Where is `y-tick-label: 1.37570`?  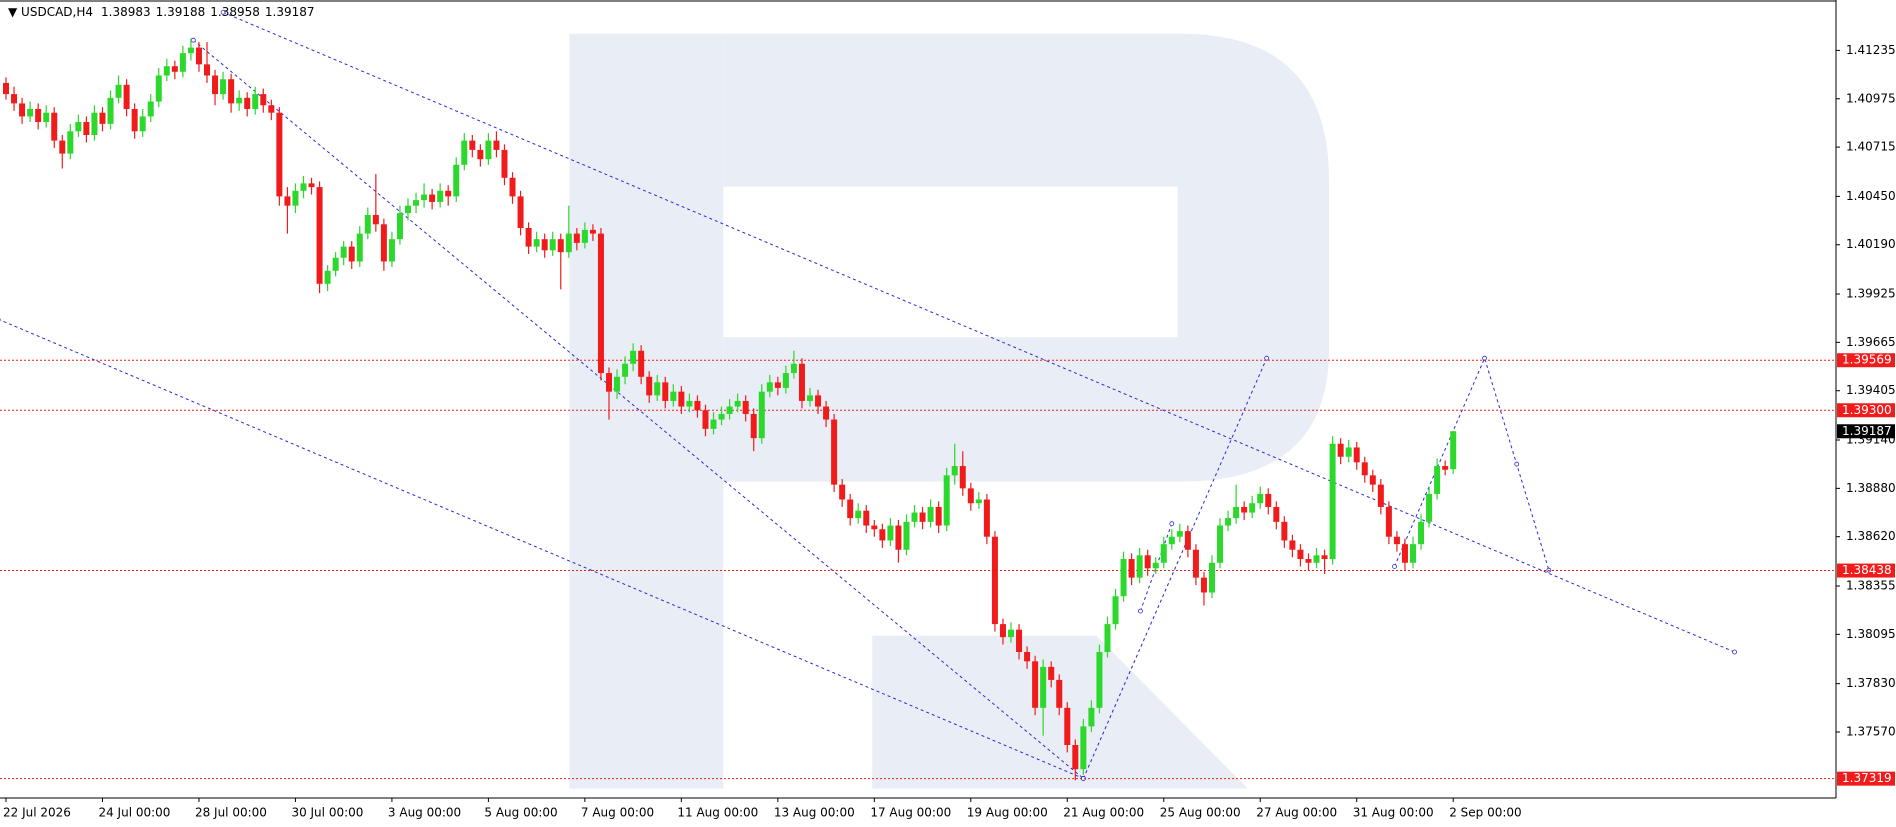 y-tick-label: 1.37570 is located at coordinates (1871, 731).